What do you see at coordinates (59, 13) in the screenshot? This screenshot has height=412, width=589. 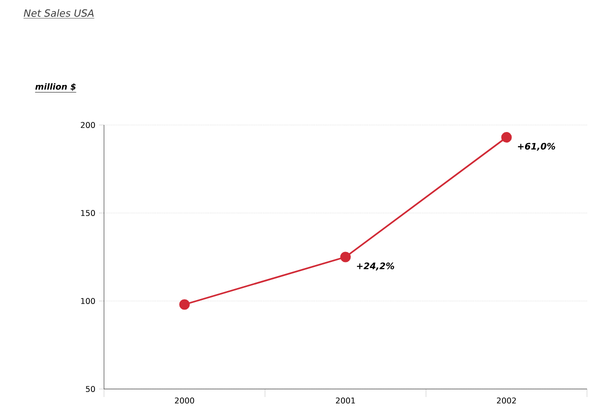 I see `chart-title: Net Sales USA` at bounding box center [59, 13].